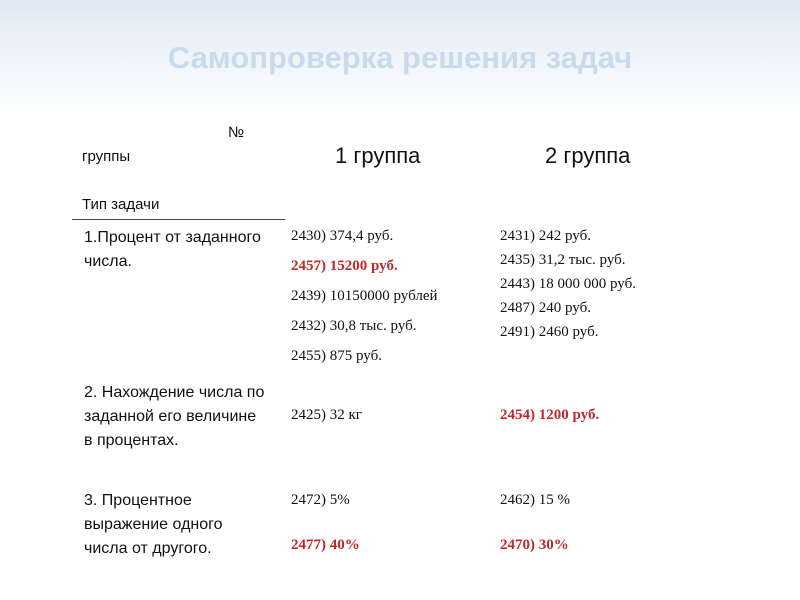  I want to click on column-header: 1 группа, so click(378, 155).